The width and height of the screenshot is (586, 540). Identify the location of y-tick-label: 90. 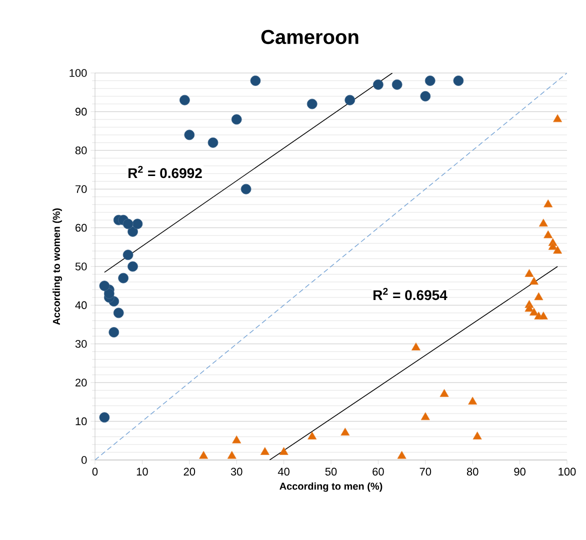
(81, 112).